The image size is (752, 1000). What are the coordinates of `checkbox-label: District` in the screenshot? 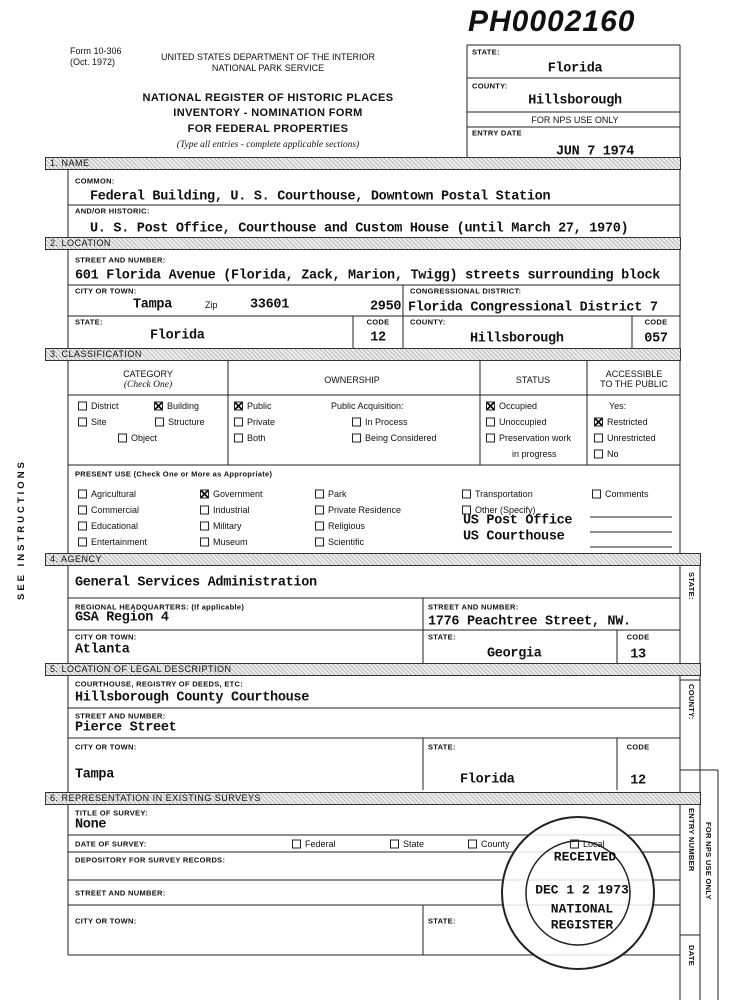 It's located at (105, 406).